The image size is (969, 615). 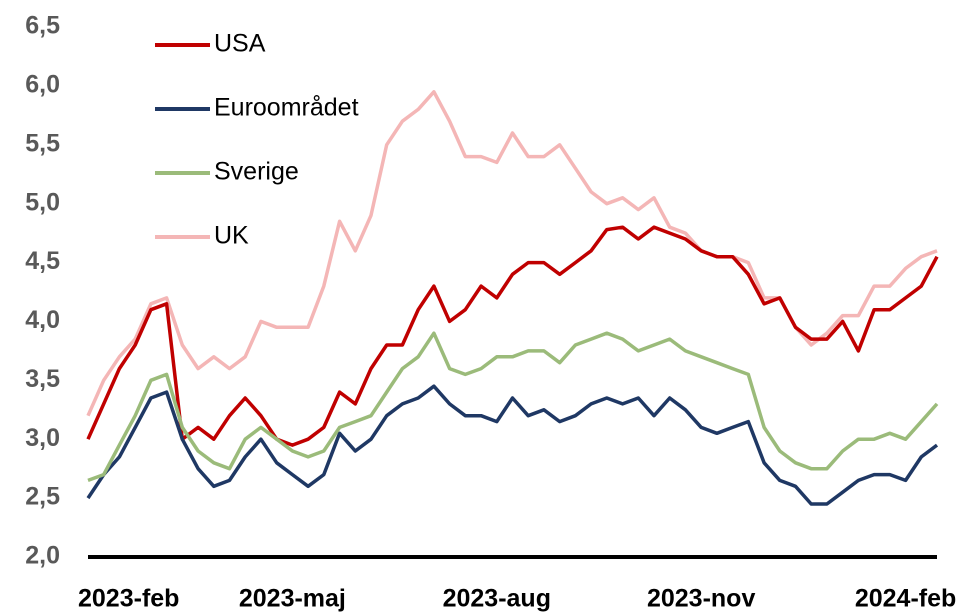 I want to click on legend-label: UK, so click(x=231, y=236).